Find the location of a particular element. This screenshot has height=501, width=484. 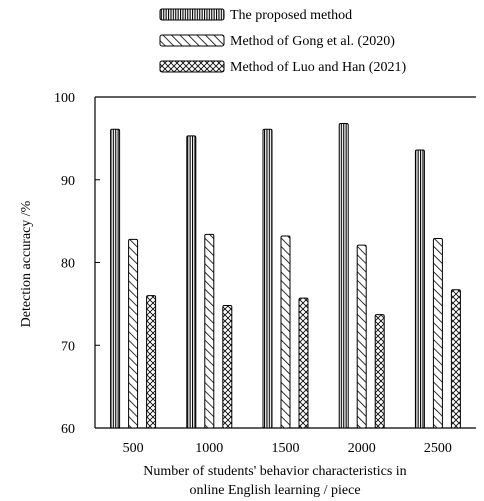

x-tick-label: 2500 is located at coordinates (438, 448).